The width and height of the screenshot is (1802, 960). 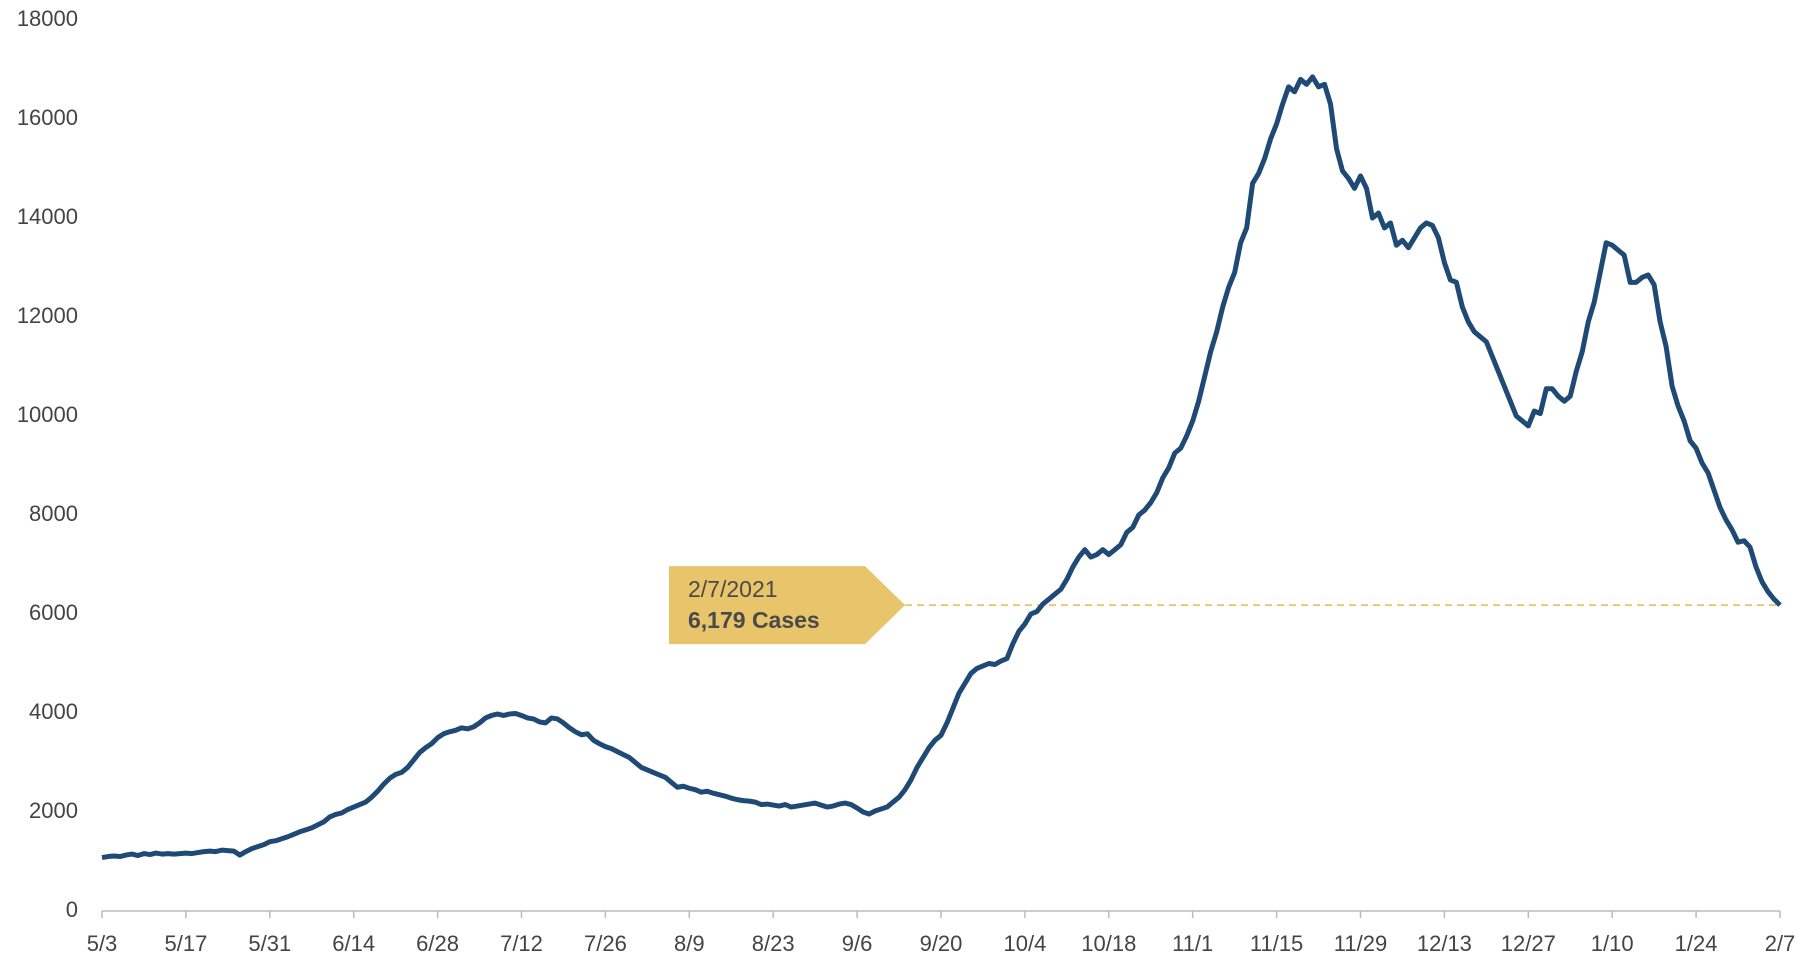 I want to click on annotation-box, so click(x=787, y=605).